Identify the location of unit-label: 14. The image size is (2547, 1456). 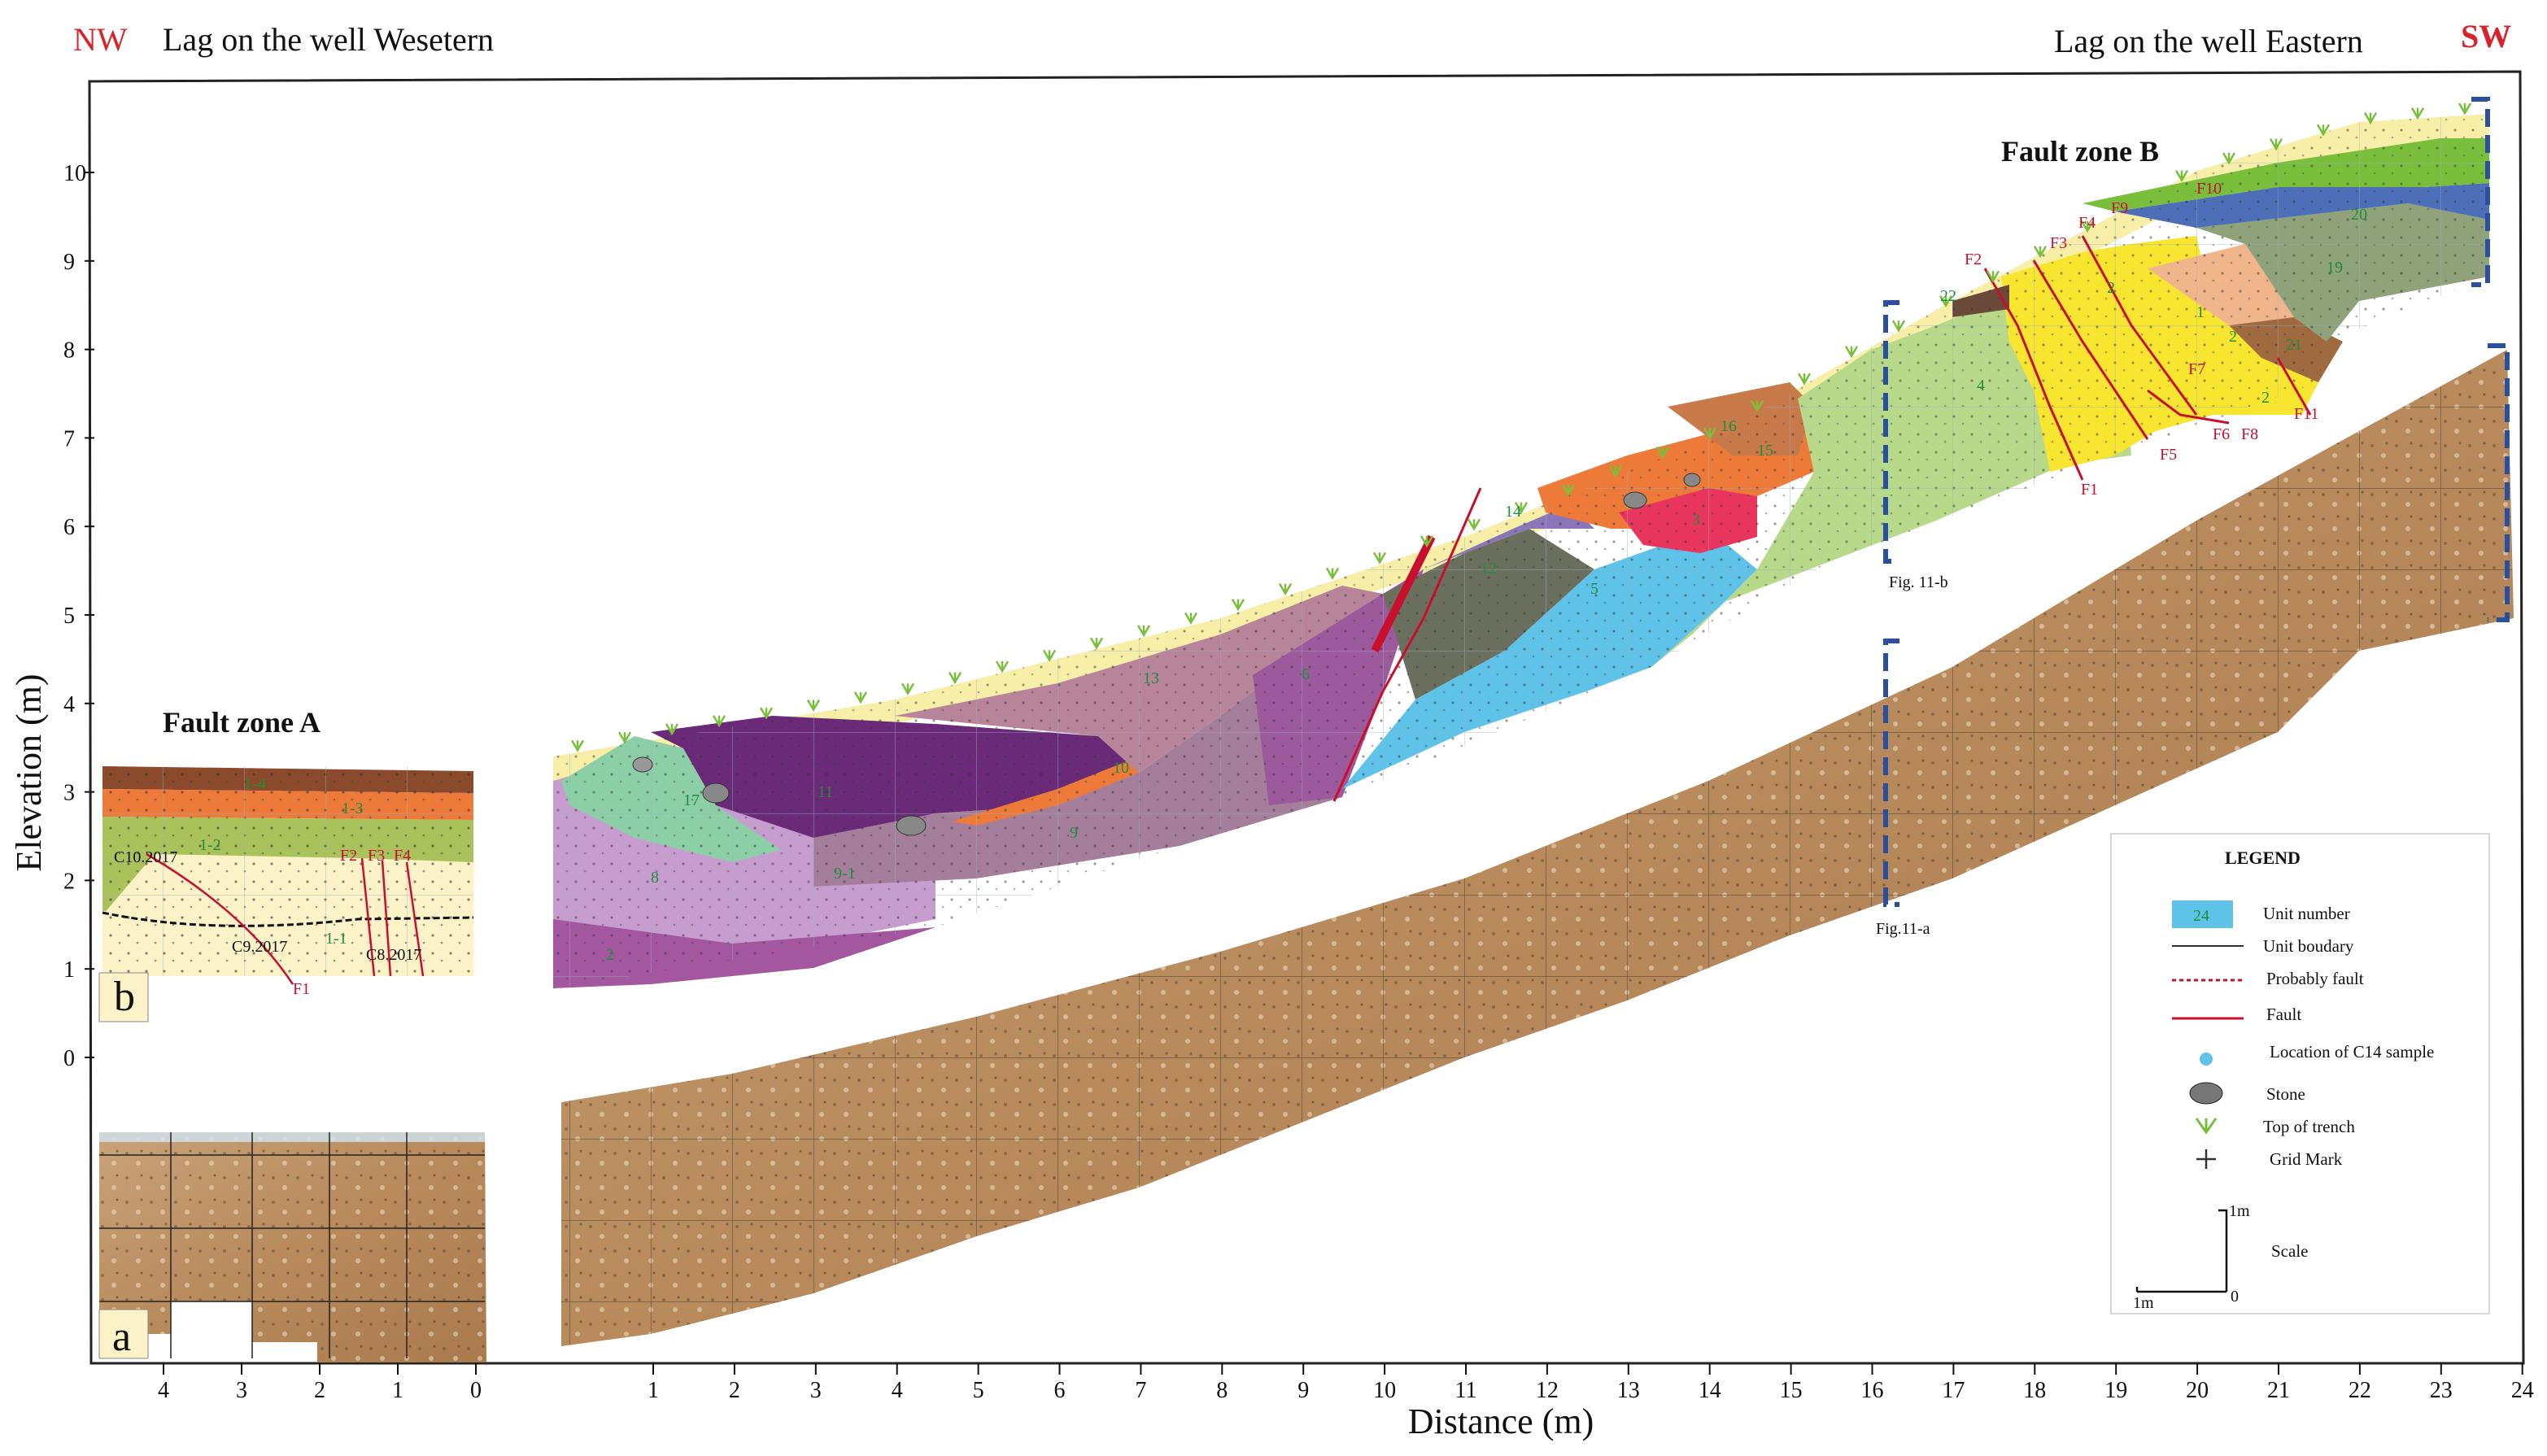
(1513, 512).